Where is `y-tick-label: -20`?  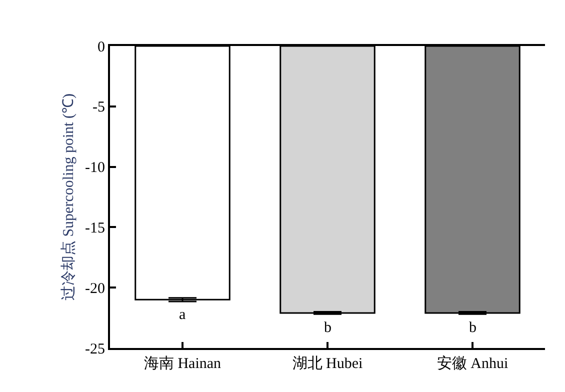 y-tick-label: -20 is located at coordinates (95, 288).